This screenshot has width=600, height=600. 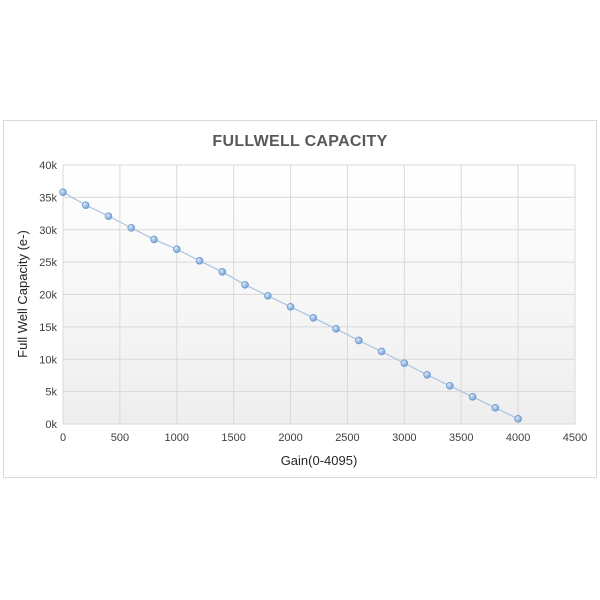 I want to click on x-tick-label: 1500, so click(x=233, y=438).